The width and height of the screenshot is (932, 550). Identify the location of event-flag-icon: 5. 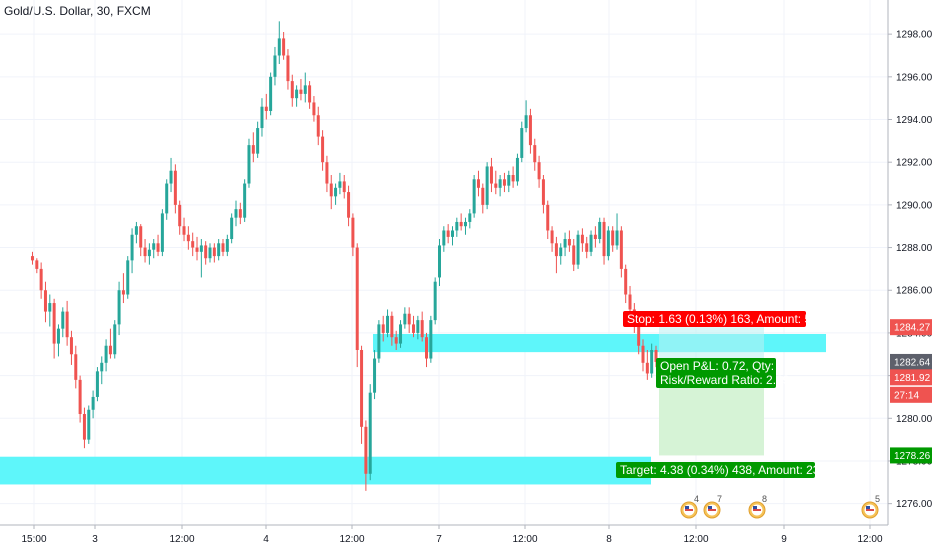
(870, 506).